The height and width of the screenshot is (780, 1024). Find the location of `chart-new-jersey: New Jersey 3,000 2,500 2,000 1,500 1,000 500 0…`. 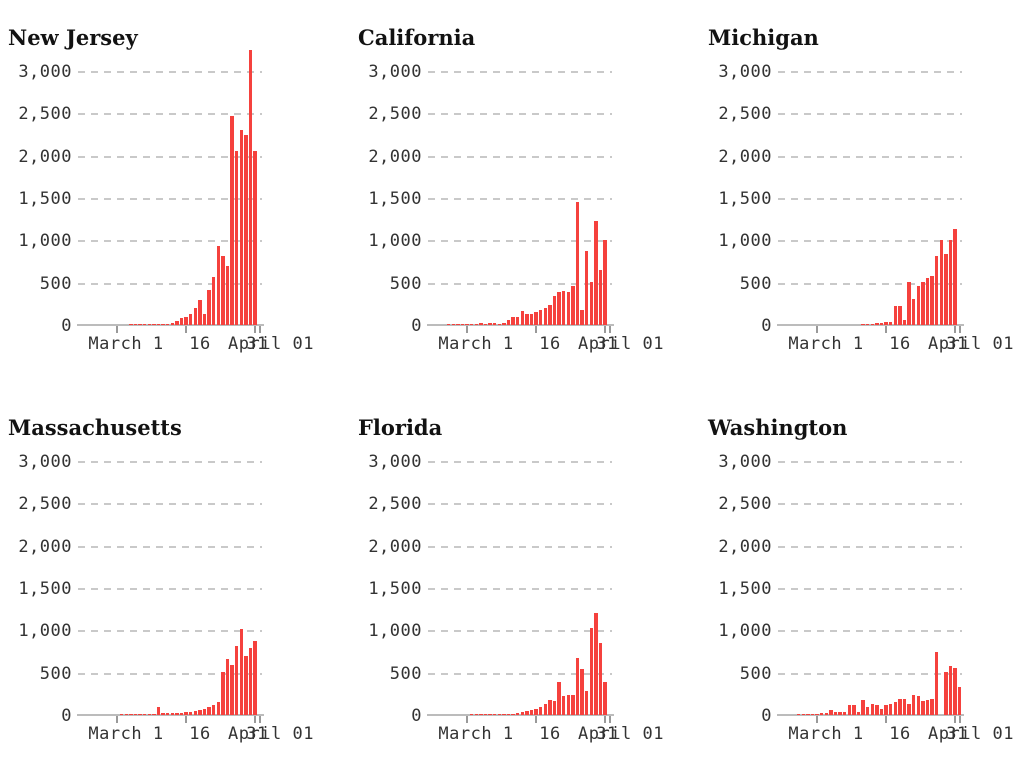

chart-new-jersey: New Jersey 3,000 2,500 2,000 1,500 1,000 500 0… is located at coordinates (165, 184).